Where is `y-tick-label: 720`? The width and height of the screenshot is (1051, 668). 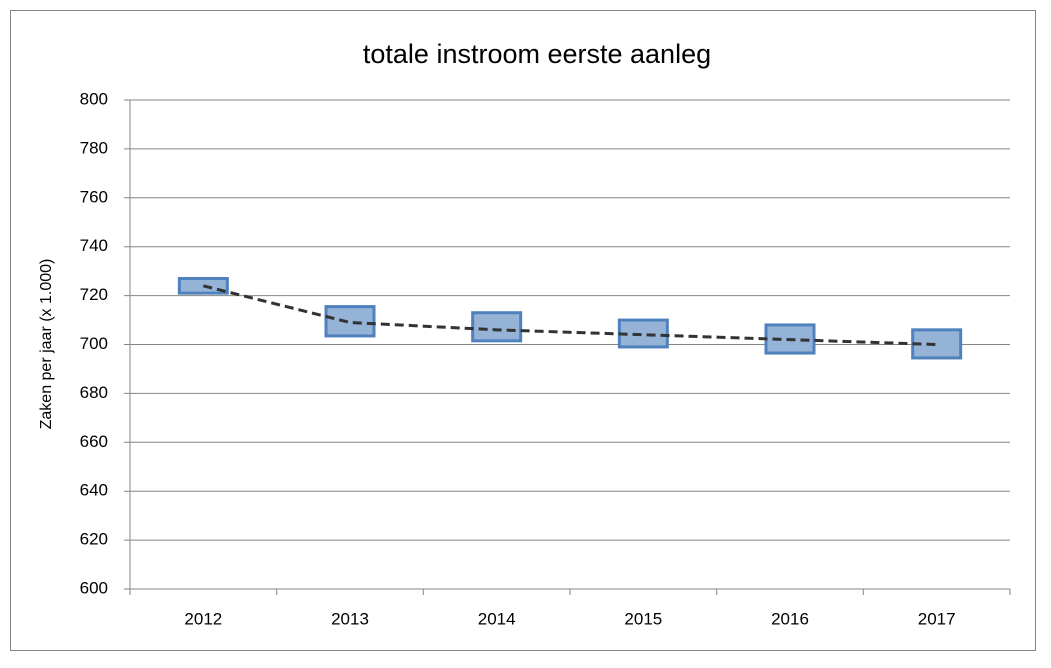
y-tick-label: 720 is located at coordinates (94, 294).